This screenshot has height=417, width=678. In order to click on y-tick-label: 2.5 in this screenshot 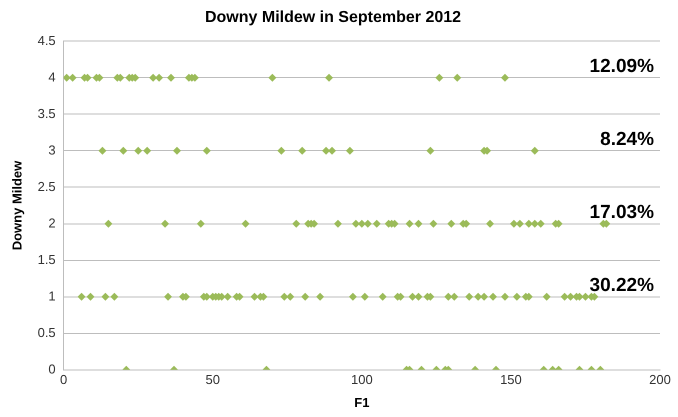, I will do `click(47, 186)`.